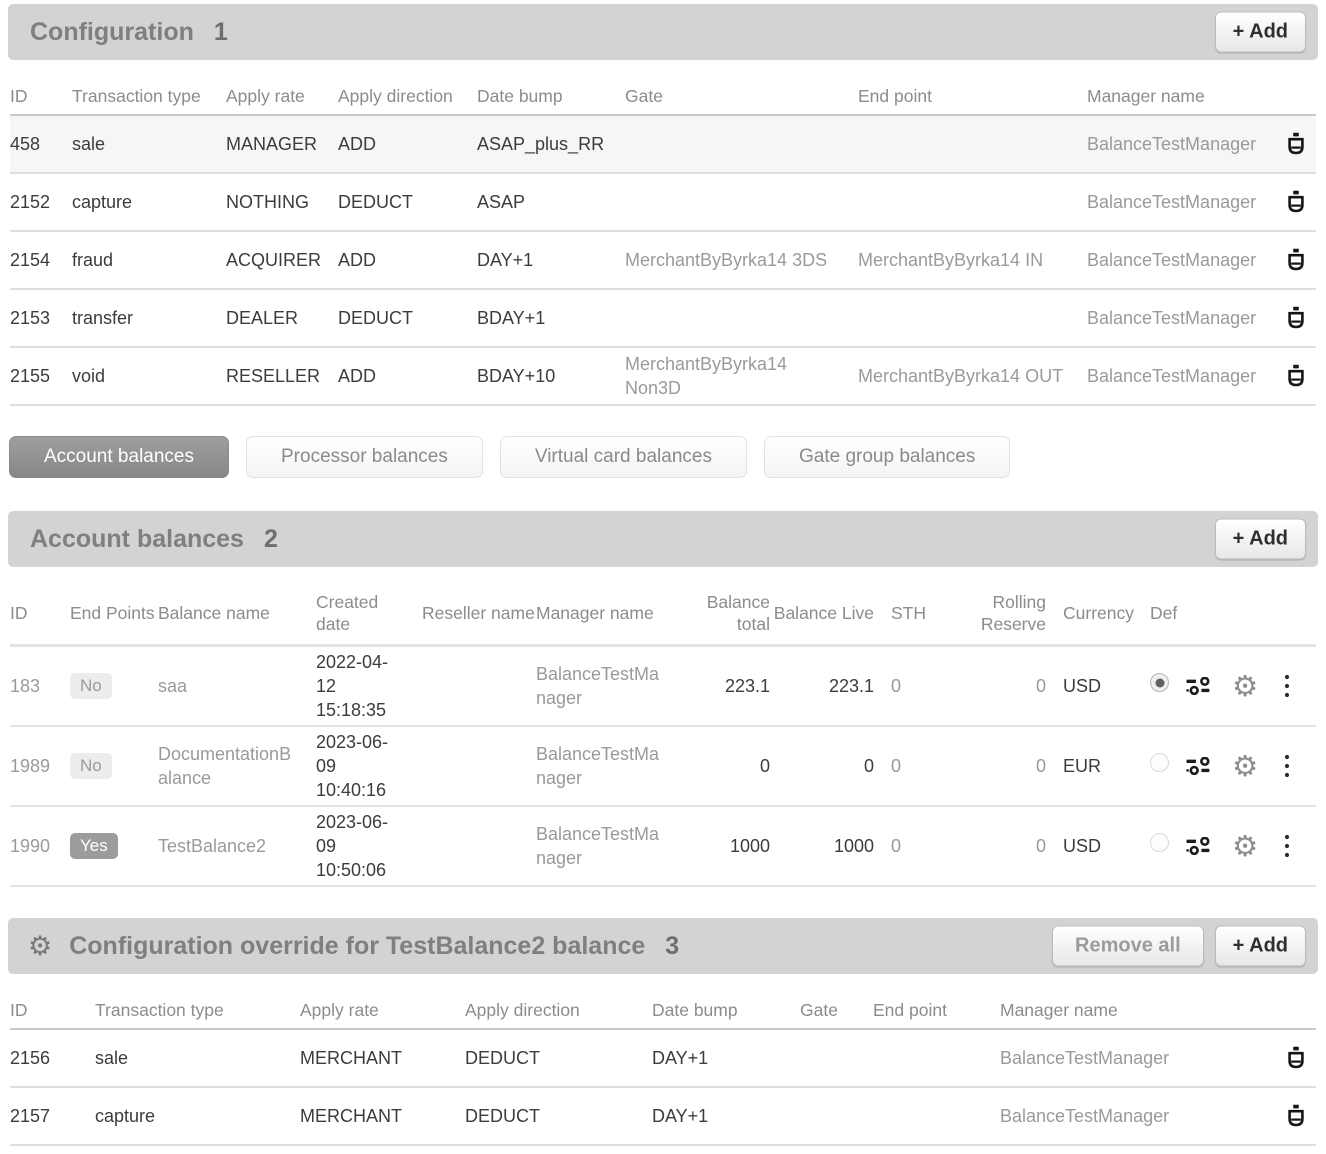 This screenshot has height=1154, width=1326. I want to click on cell-id: 183, so click(25, 685).